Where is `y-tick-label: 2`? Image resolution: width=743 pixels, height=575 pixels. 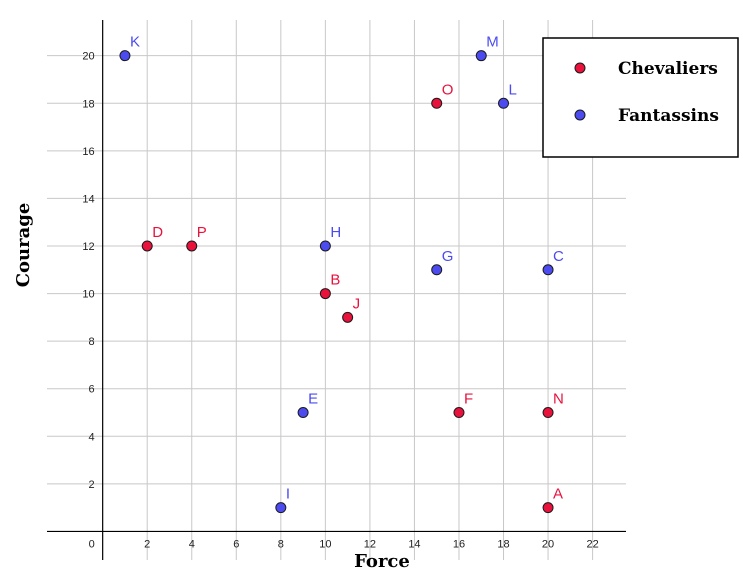
y-tick-label: 2 is located at coordinates (92, 485).